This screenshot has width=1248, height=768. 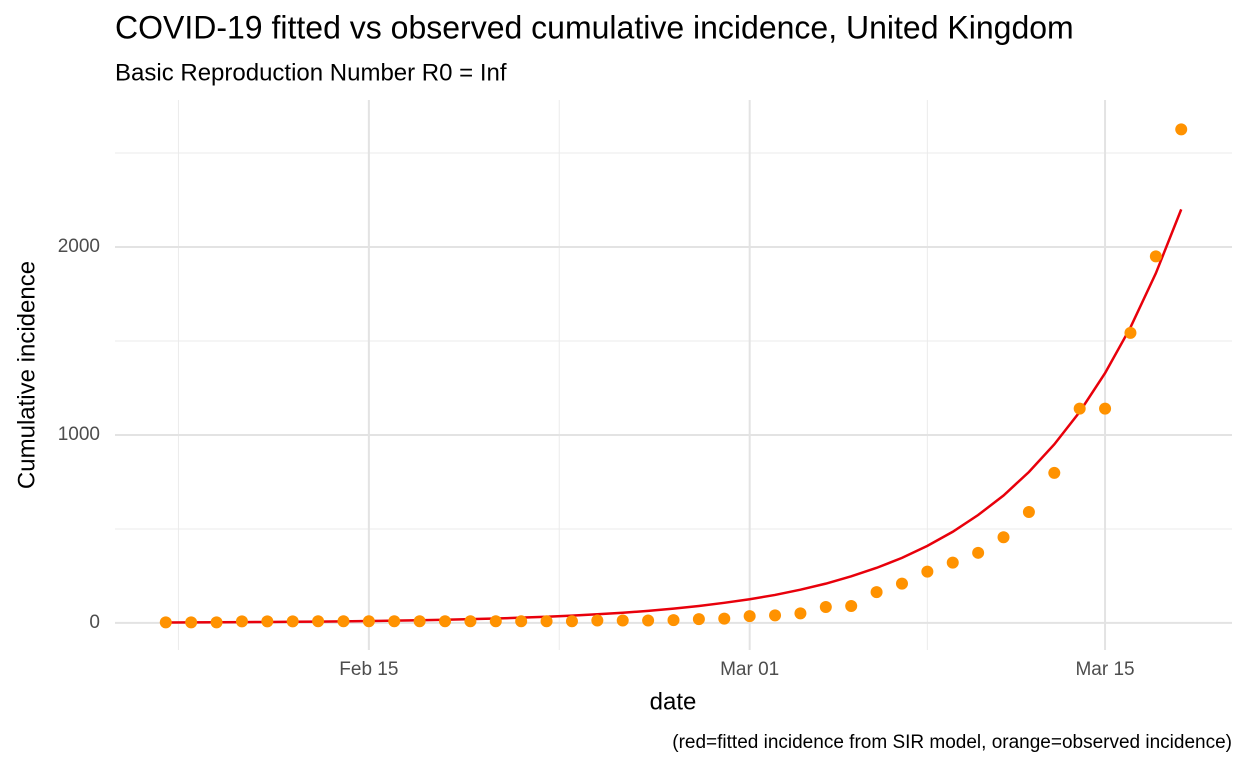 I want to click on y-tick-label: 2000, so click(x=79, y=246).